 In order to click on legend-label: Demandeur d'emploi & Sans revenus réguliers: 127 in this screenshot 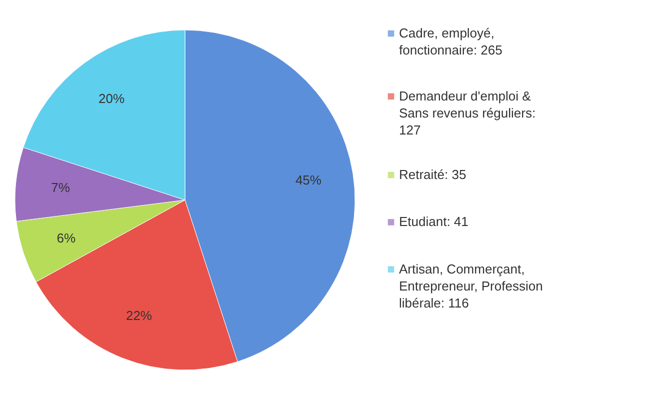, I will do `click(467, 113)`.